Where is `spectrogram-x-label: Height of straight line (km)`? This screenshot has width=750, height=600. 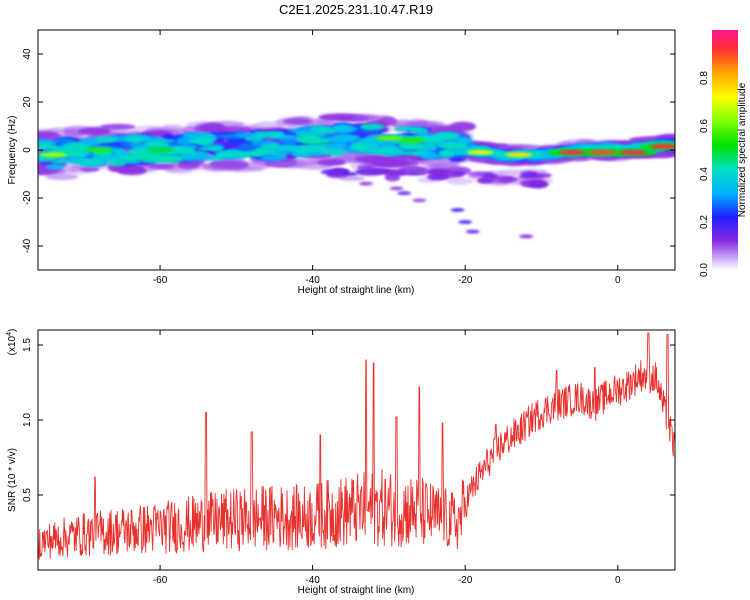 spectrogram-x-label: Height of straight line (km) is located at coordinates (356, 290).